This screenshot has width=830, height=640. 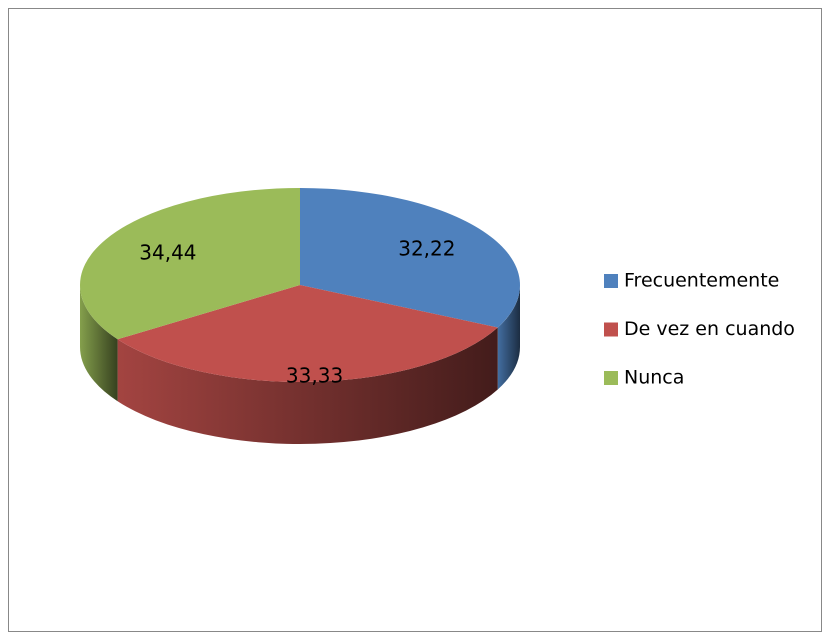 What do you see at coordinates (167, 253) in the screenshot?
I see `data-label: 34,44` at bounding box center [167, 253].